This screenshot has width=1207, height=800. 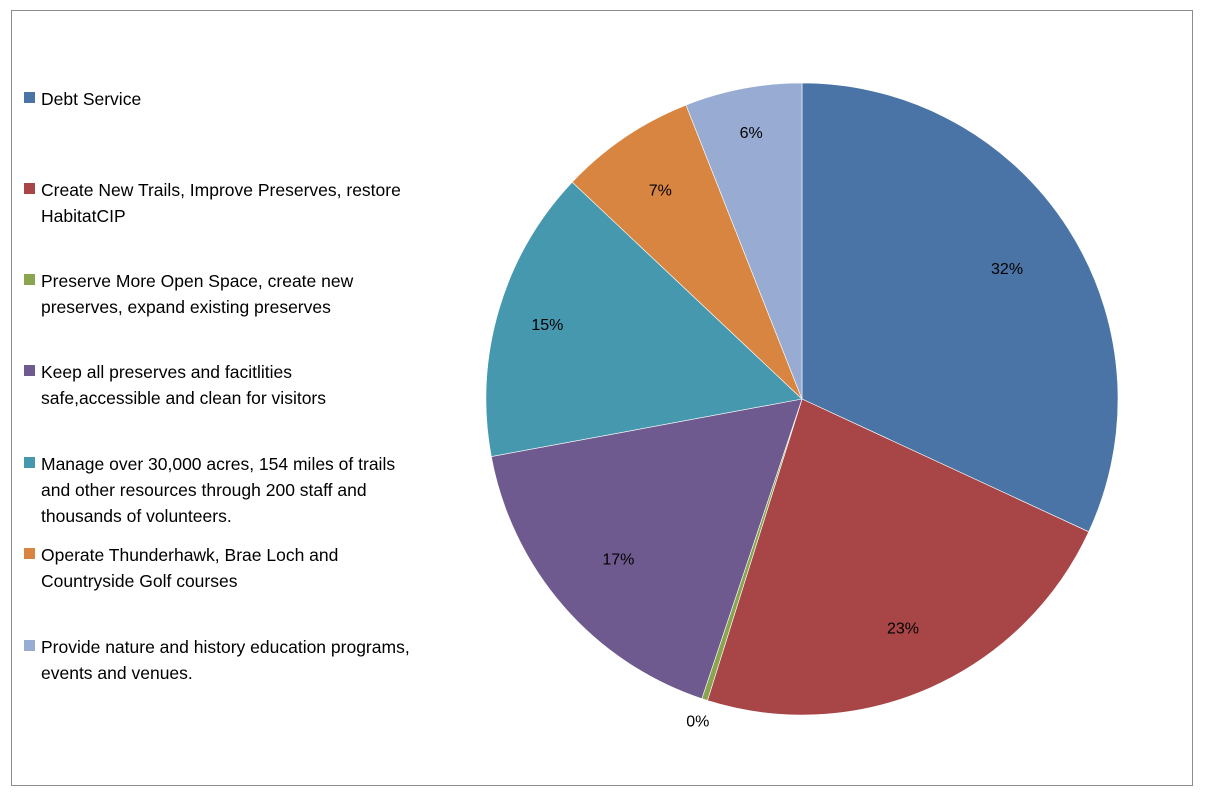 I want to click on slice-data-label: 17%, so click(x=618, y=560).